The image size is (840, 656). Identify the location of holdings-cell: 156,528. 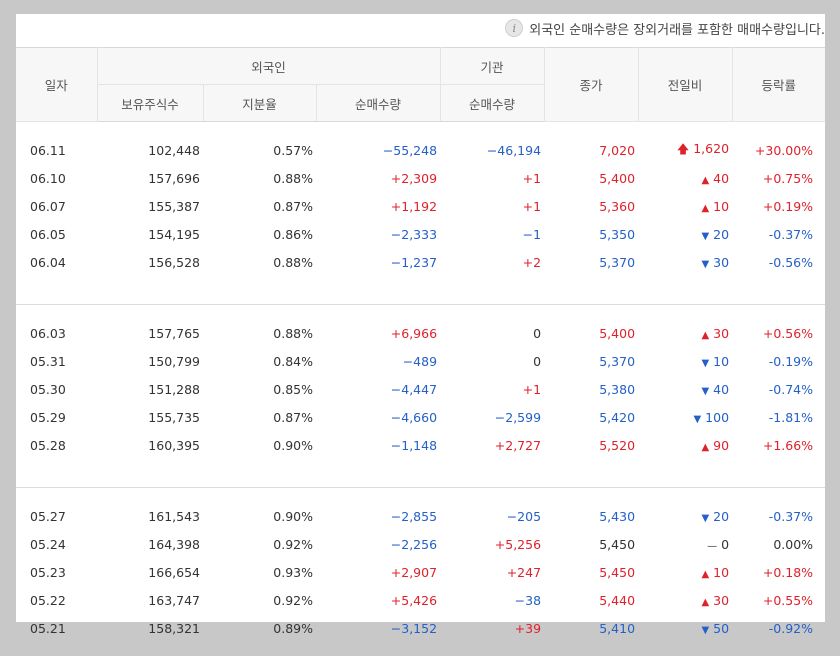
(150, 262).